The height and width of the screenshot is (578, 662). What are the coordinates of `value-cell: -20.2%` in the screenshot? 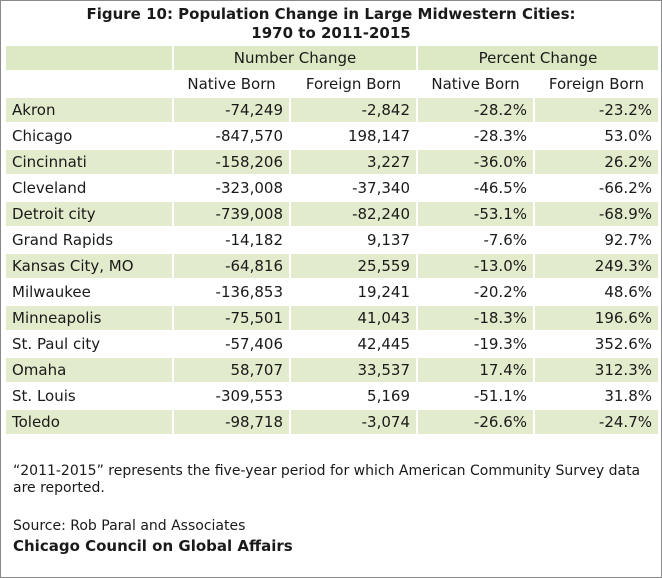 It's located at (475, 292).